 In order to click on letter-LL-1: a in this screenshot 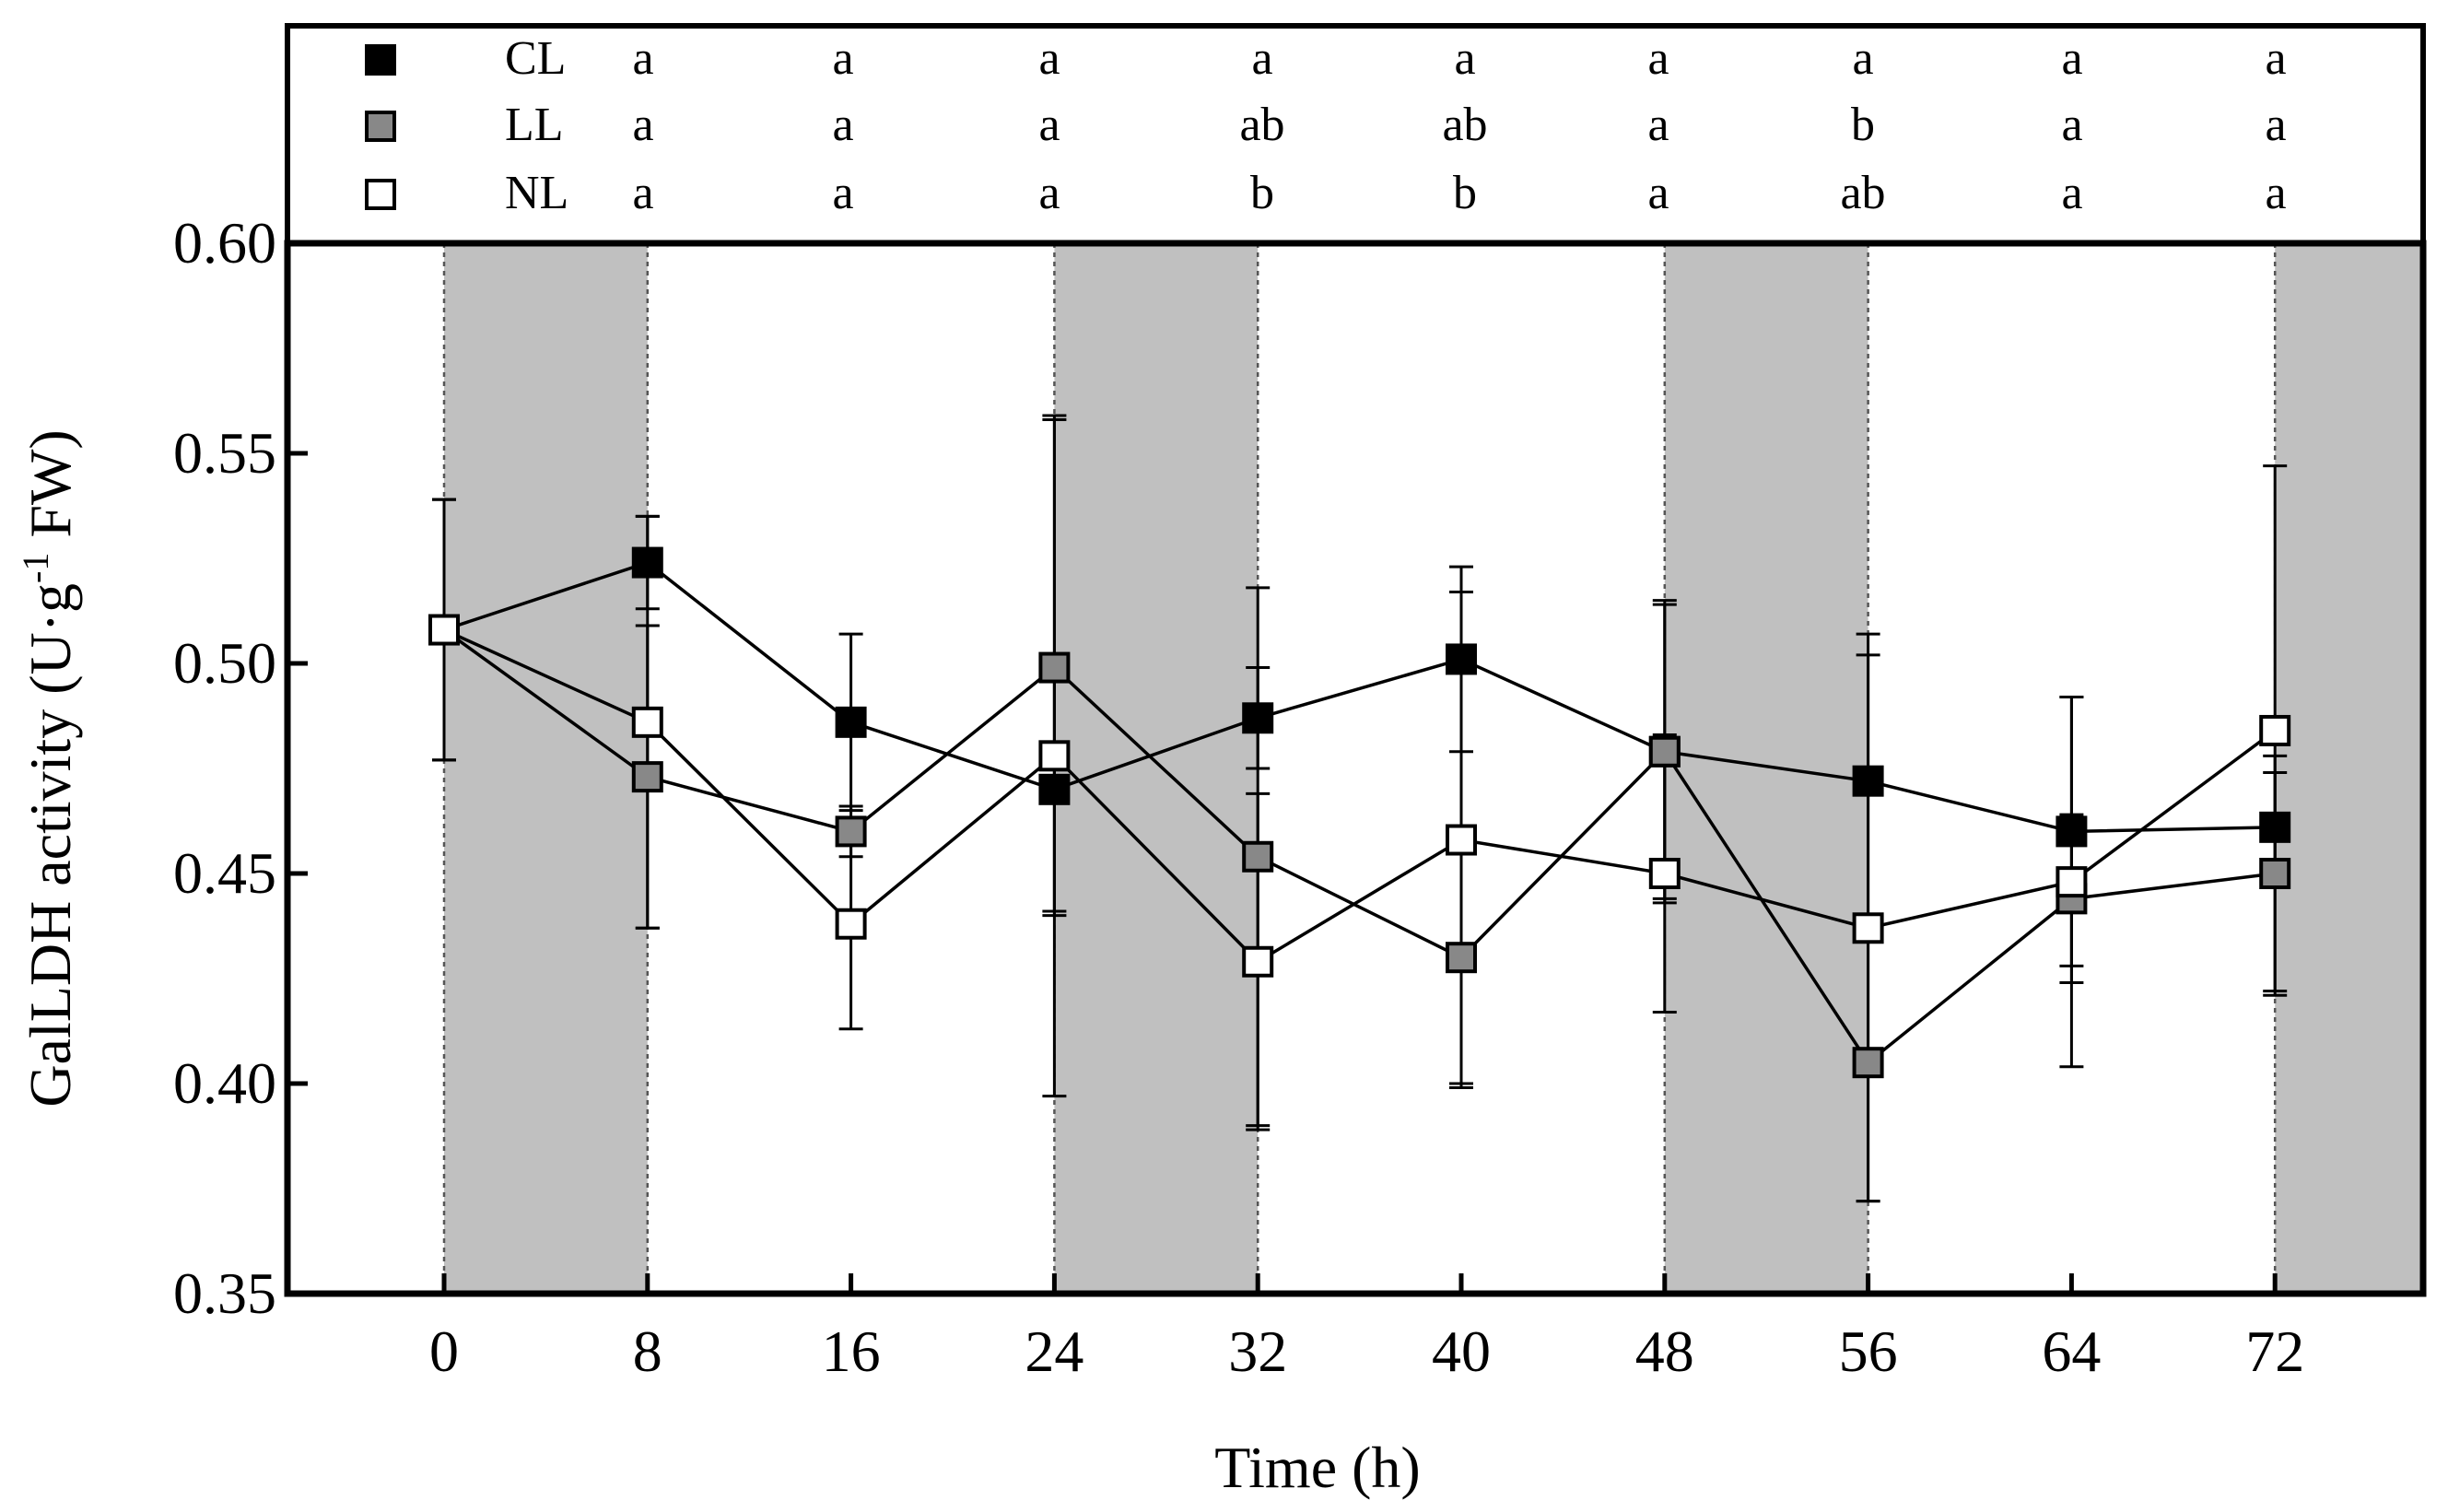, I will do `click(842, 125)`.